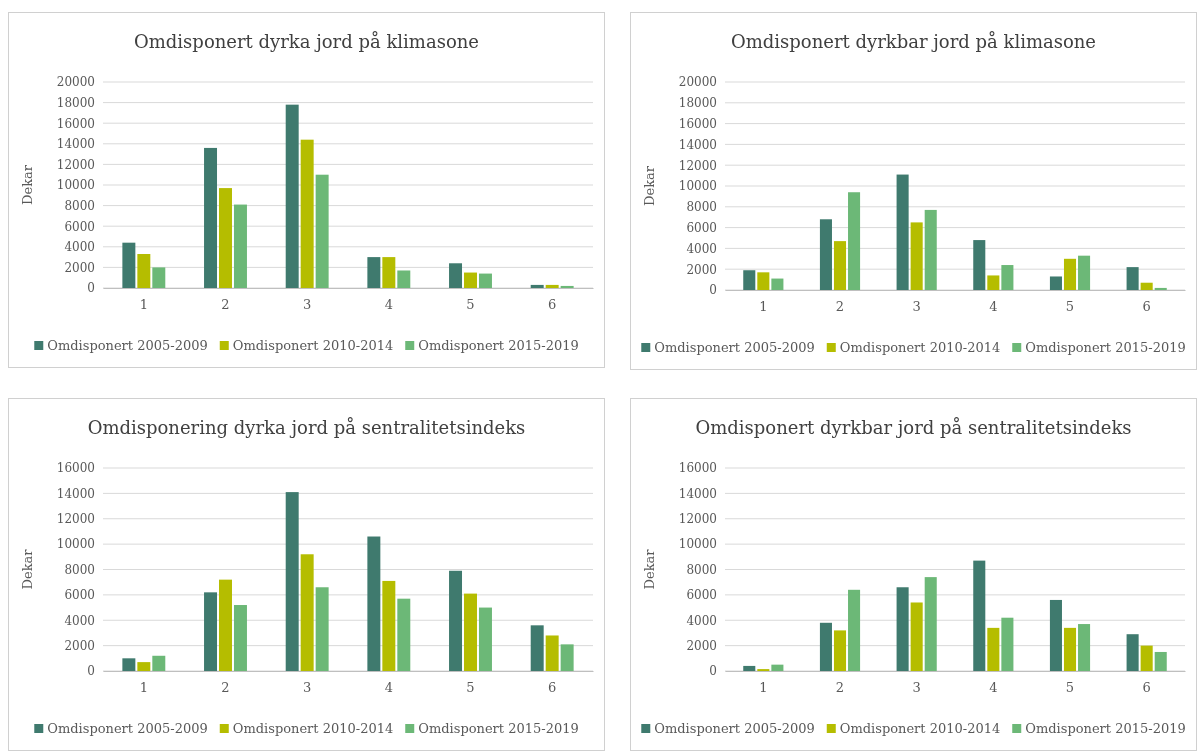 This screenshot has height=751, width=1197. Describe the element at coordinates (27, 184) in the screenshot. I see `y-axis-title: Dekar` at that location.